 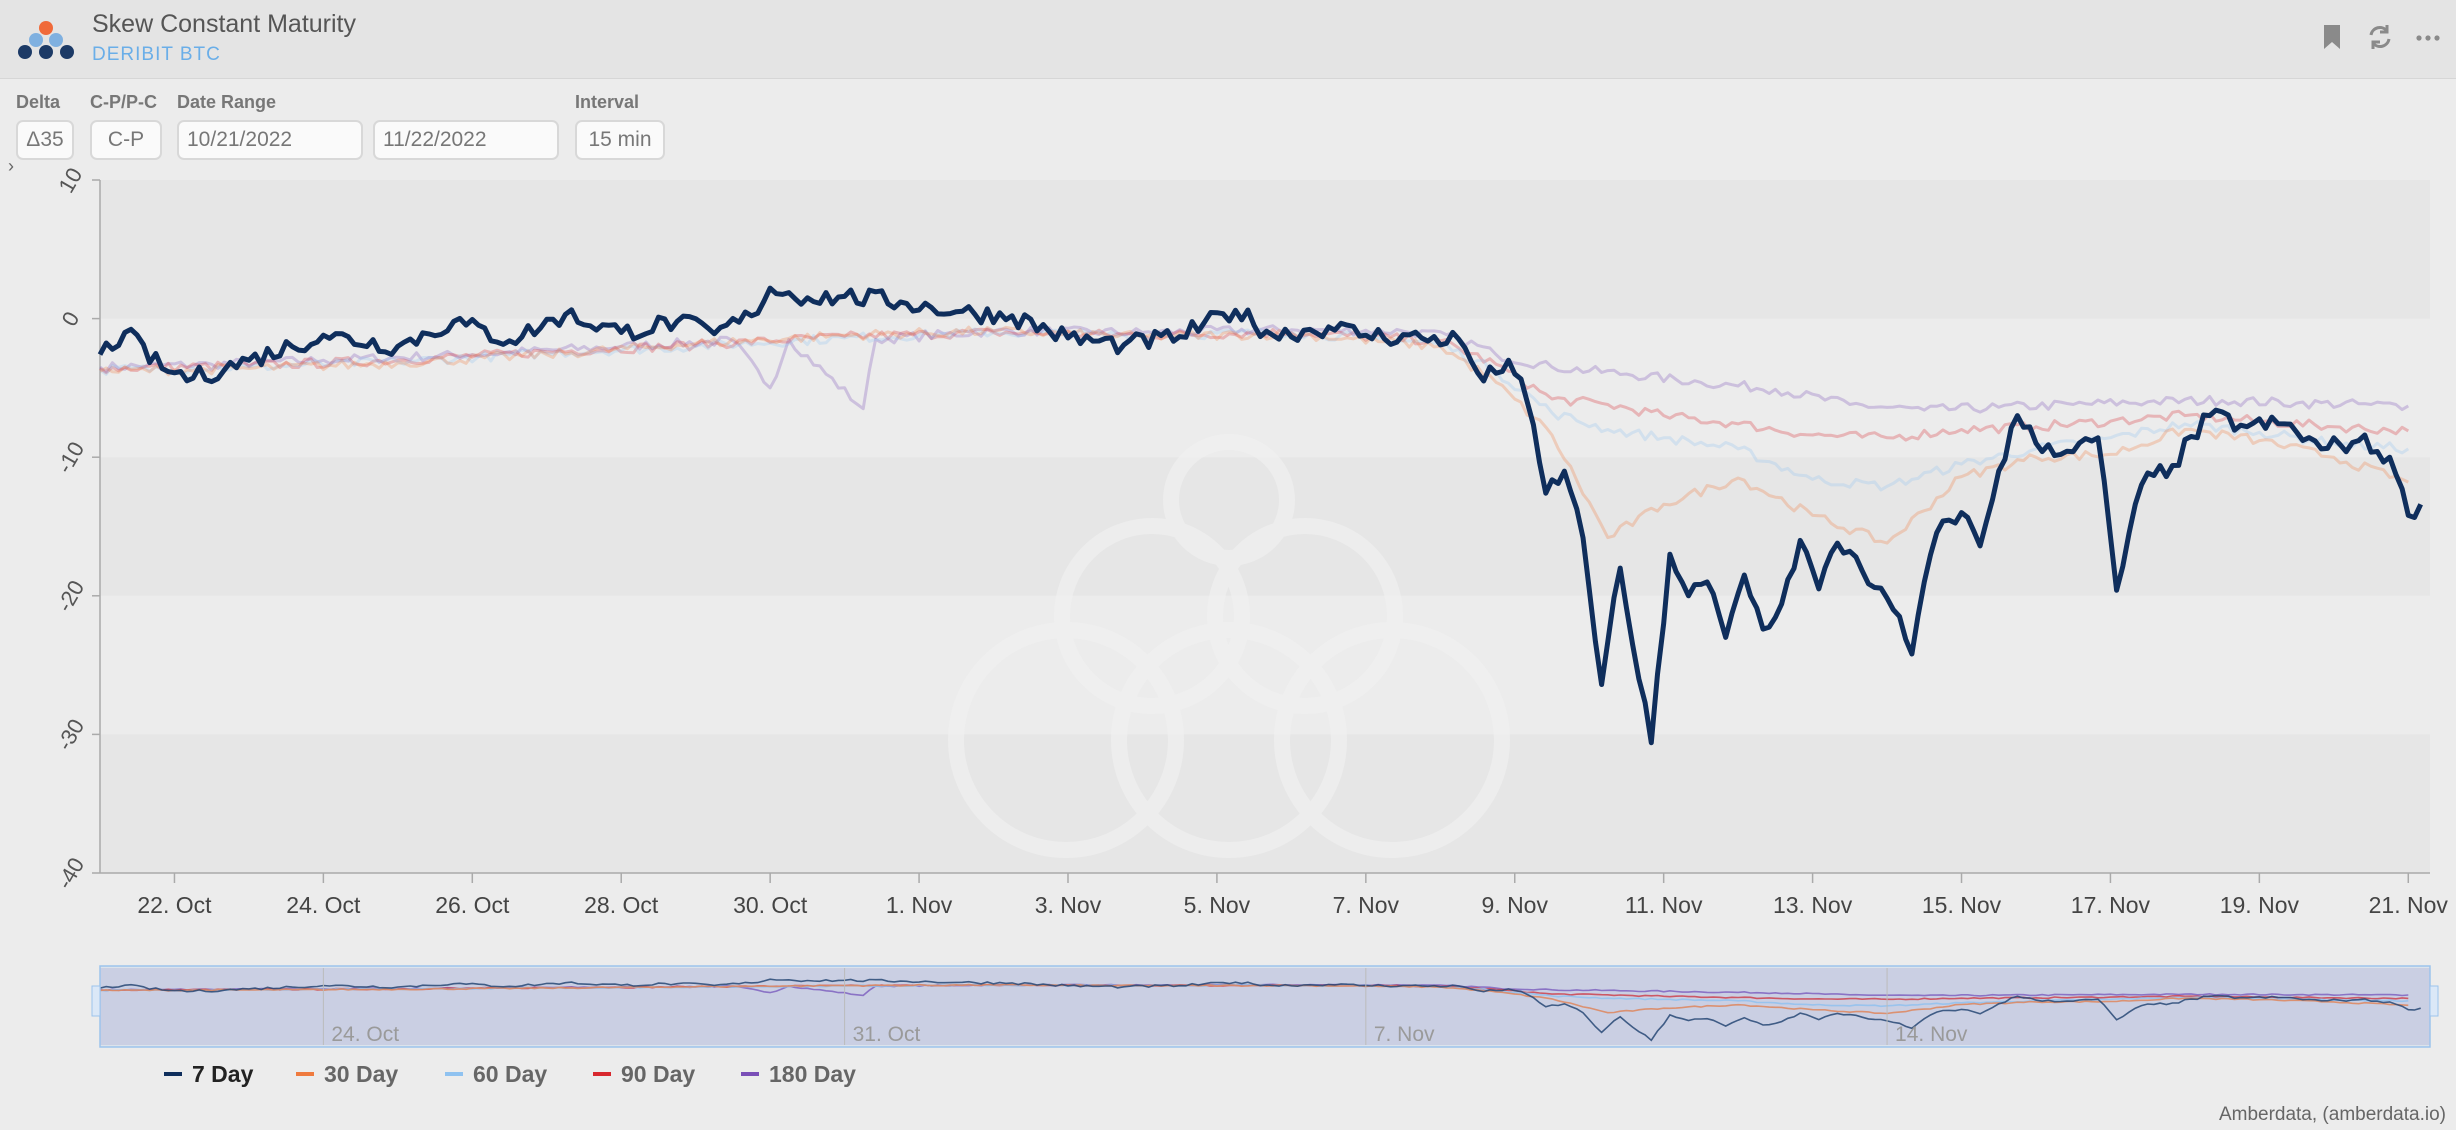 What do you see at coordinates (361, 1074) in the screenshot?
I see `legend-label: 30 Day` at bounding box center [361, 1074].